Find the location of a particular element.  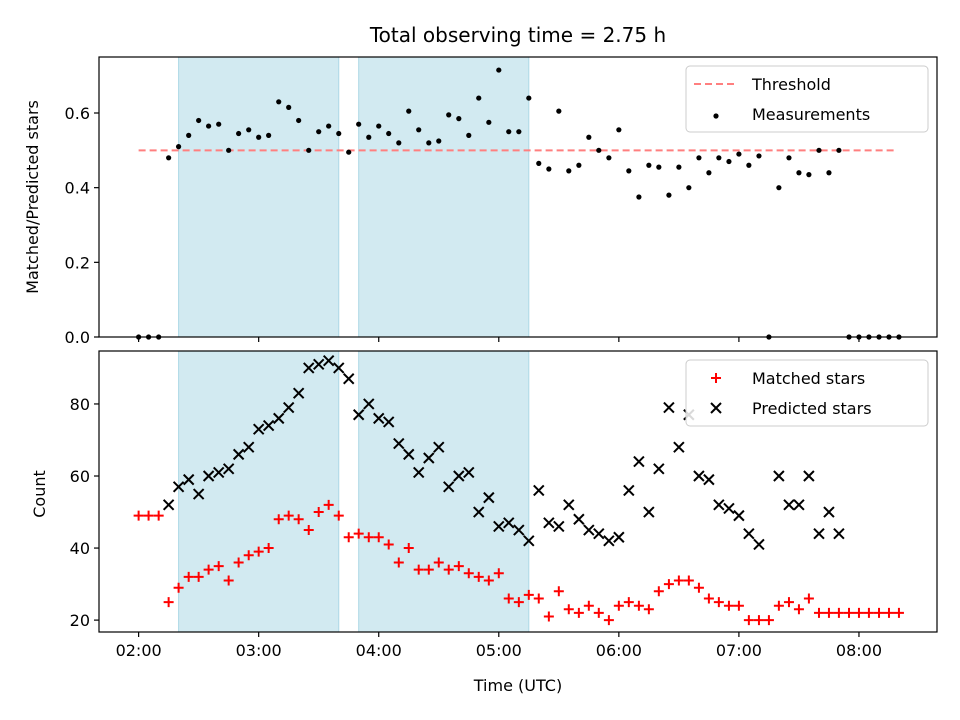

y-tick-label: 40 is located at coordinates (80, 548).